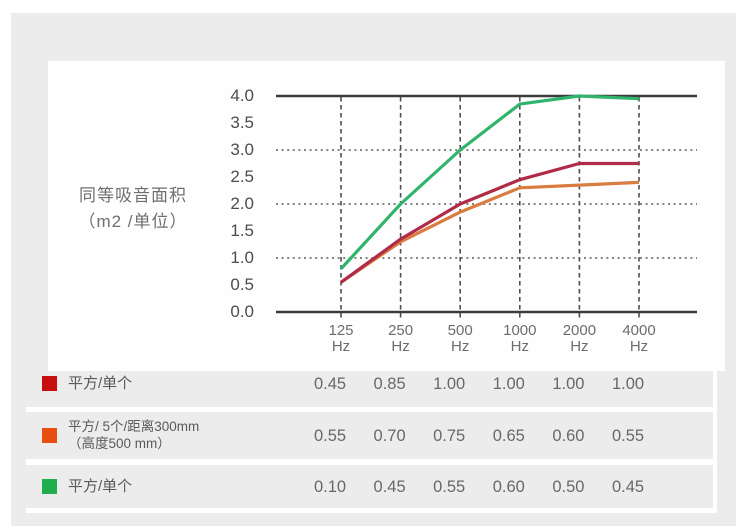 This screenshot has height=526, width=750. I want to click on y-tick-label: 2.5, so click(242, 176).